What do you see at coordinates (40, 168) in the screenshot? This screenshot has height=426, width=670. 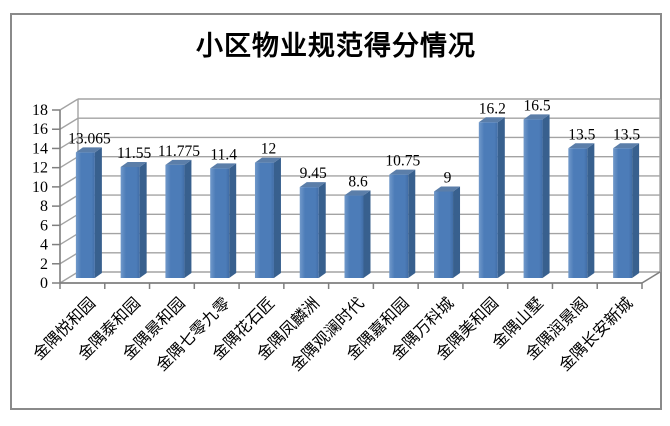 I see `y-axis-label: 12` at bounding box center [40, 168].